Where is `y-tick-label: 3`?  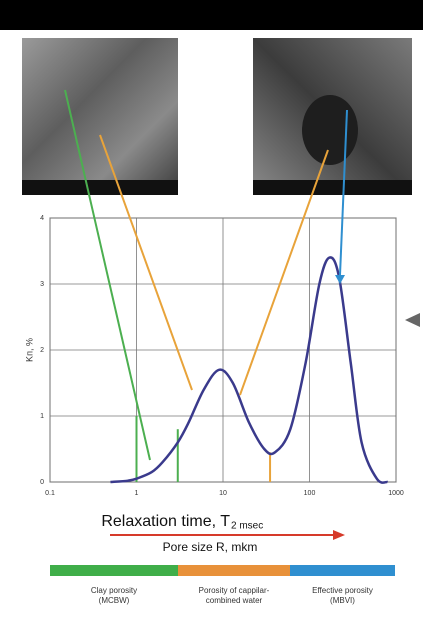
y-tick-label: 3 is located at coordinates (42, 284).